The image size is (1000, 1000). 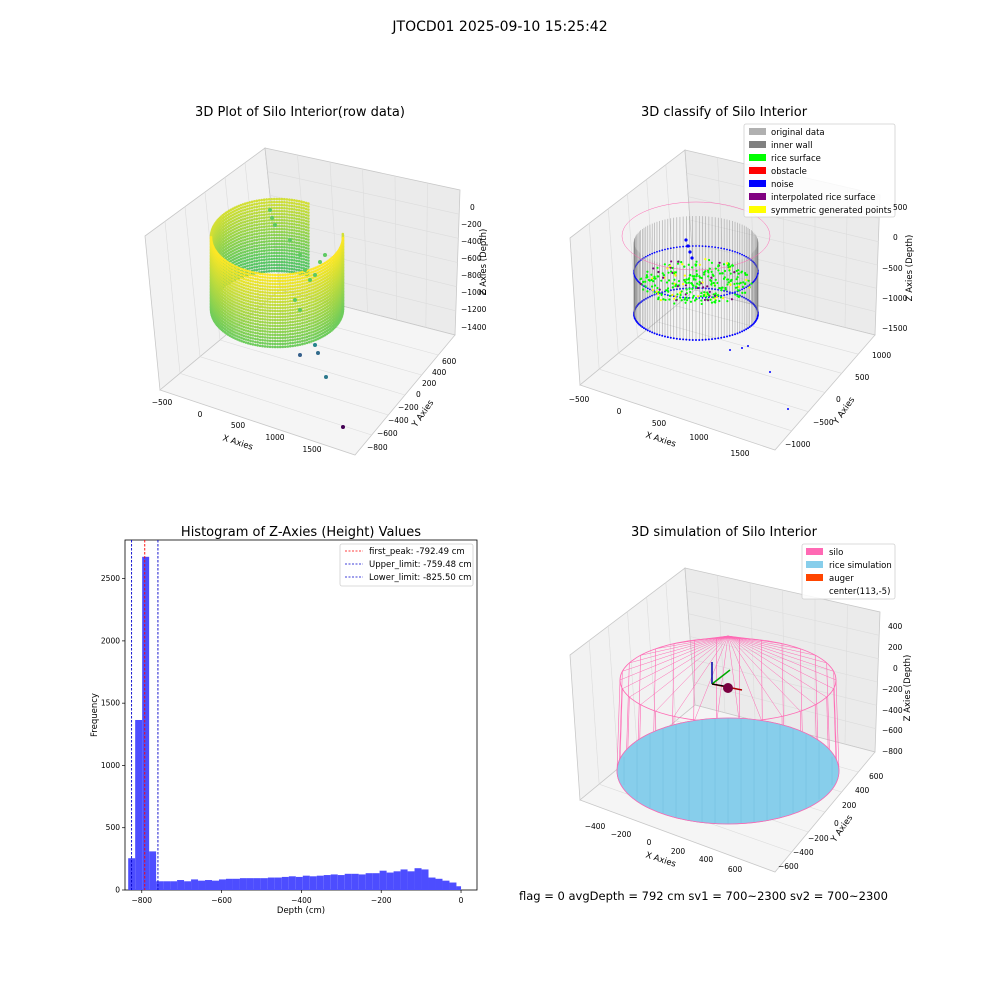 I want to click on p2-ytick-label: 1000, so click(x=881, y=355).